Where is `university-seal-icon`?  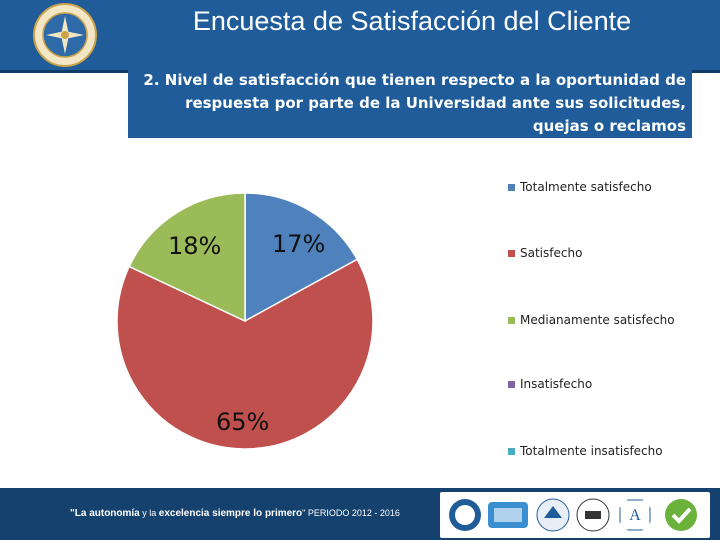 university-seal-icon is located at coordinates (65, 35).